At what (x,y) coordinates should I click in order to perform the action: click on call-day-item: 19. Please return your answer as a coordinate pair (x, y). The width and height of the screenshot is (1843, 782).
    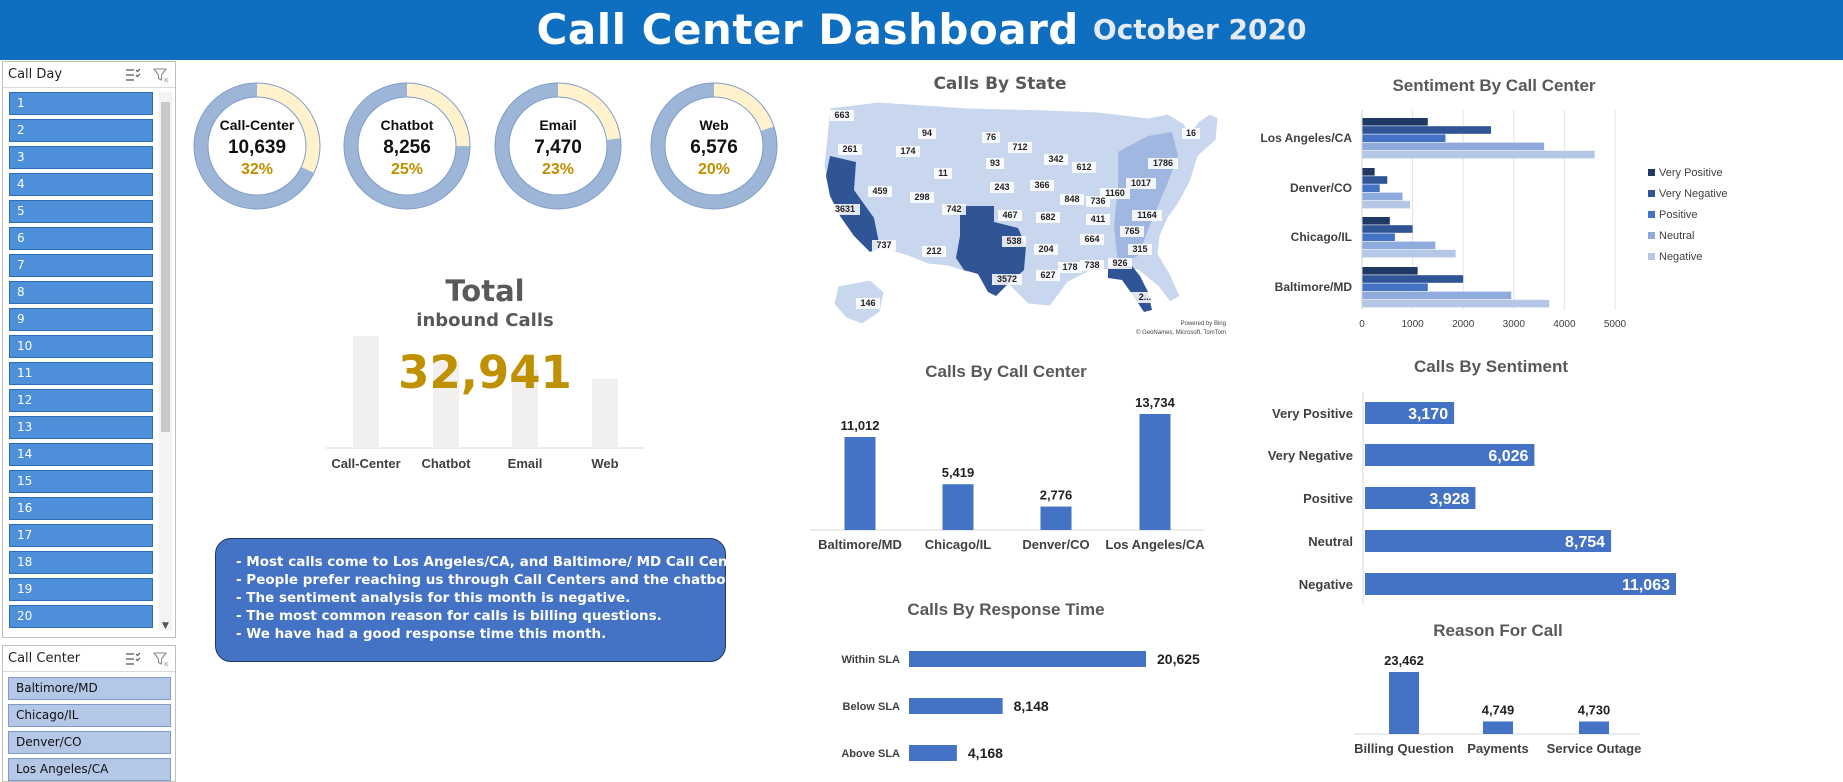
    Looking at the image, I should click on (81, 589).